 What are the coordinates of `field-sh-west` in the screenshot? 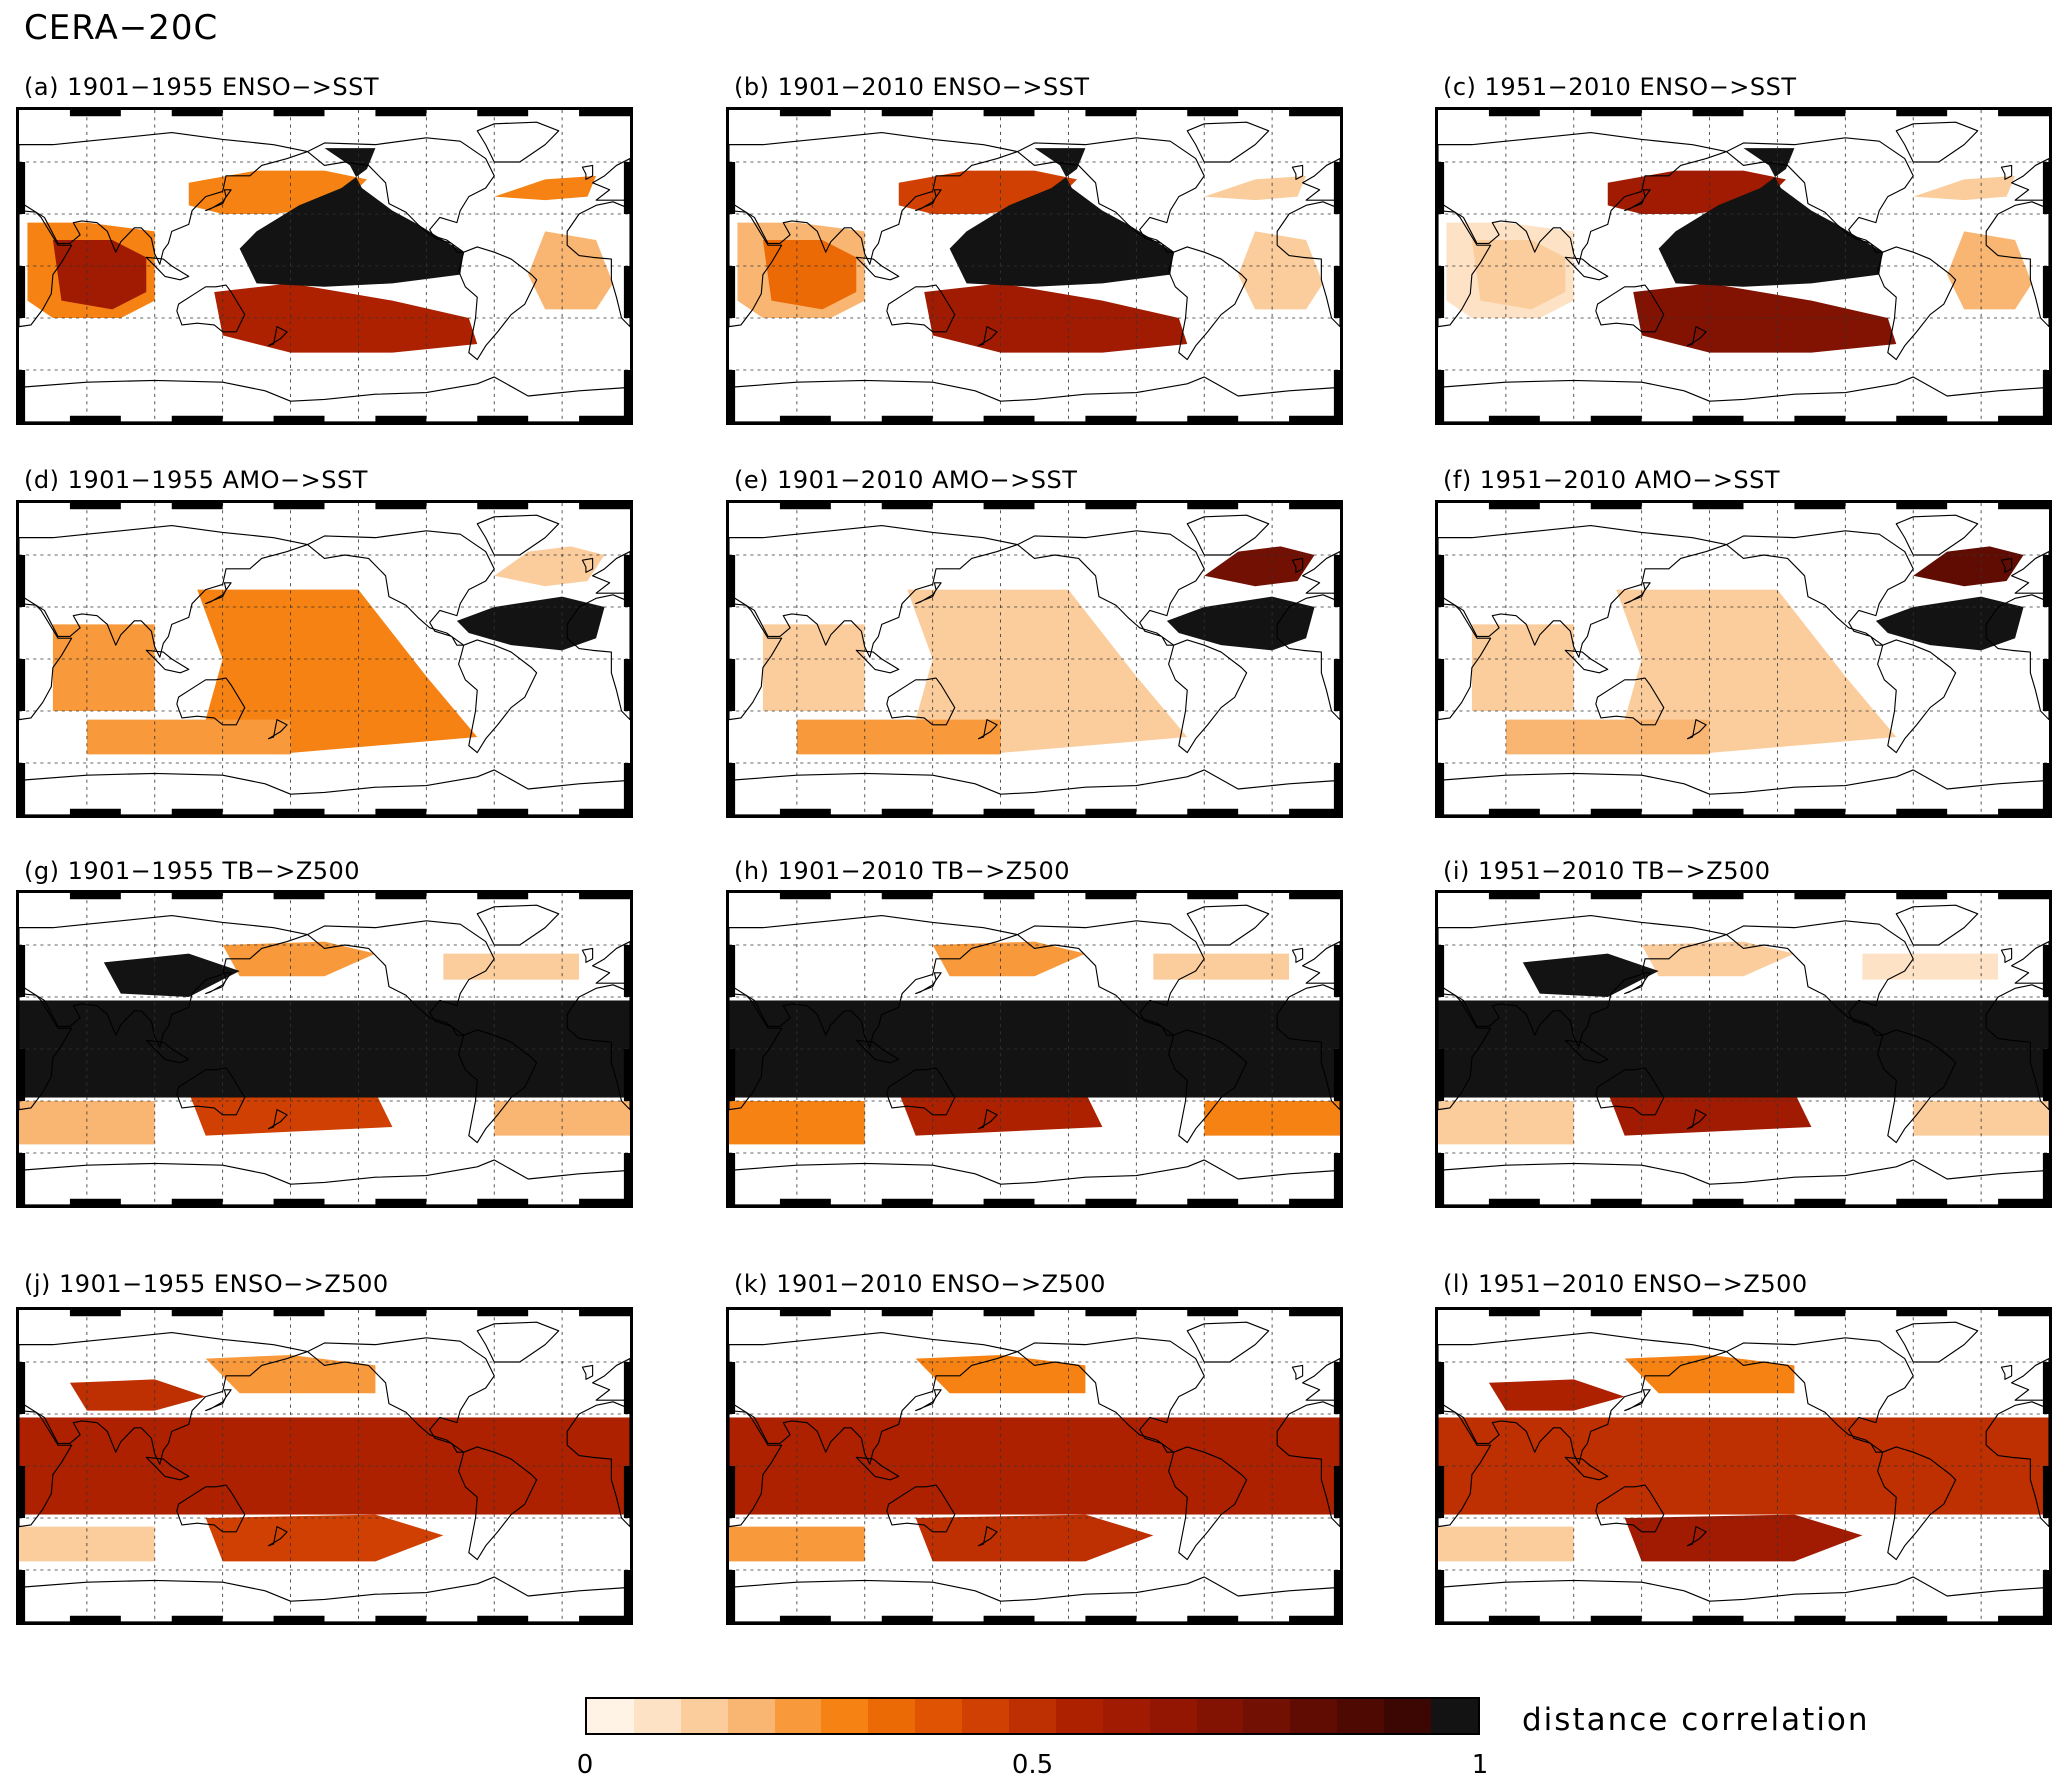 It's located at (87, 1123).